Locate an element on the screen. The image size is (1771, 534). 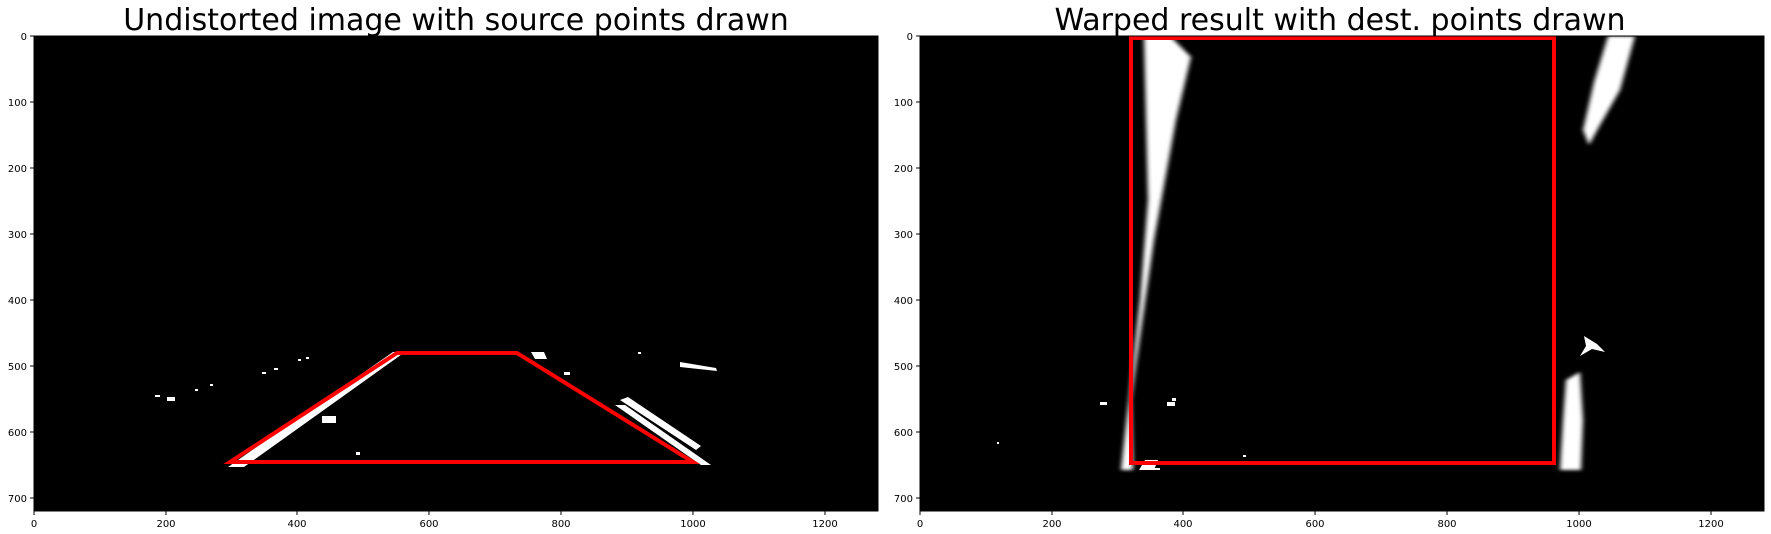
right-y-tick-labels: 0 100 200 300 400 500 600 700 is located at coordinates (903, 268).